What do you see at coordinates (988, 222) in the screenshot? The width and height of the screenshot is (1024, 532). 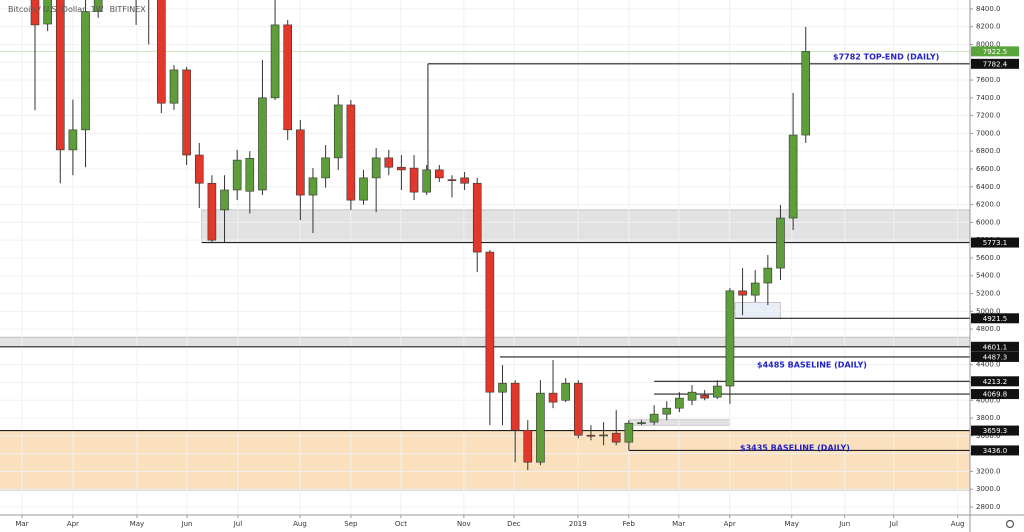 I see `y-tick-label: 6000.0` at bounding box center [988, 222].